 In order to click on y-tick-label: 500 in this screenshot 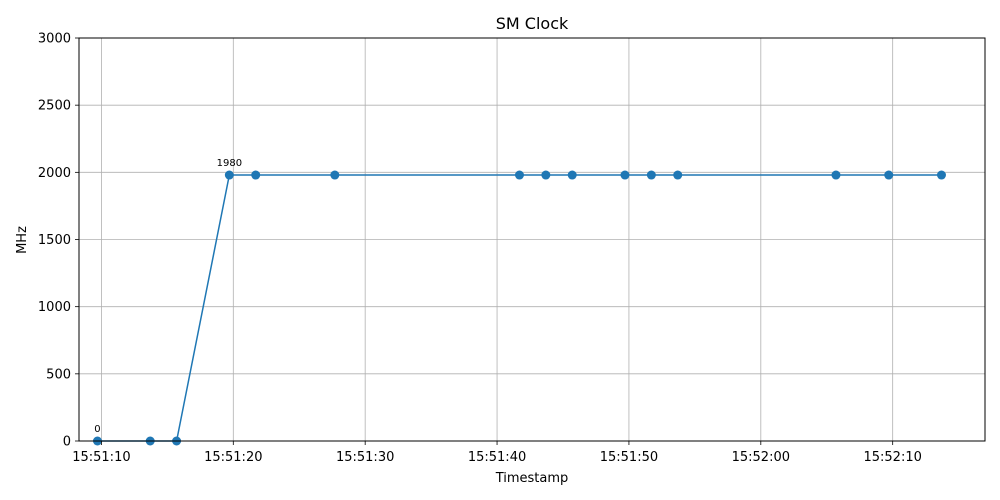, I will do `click(58, 374)`.